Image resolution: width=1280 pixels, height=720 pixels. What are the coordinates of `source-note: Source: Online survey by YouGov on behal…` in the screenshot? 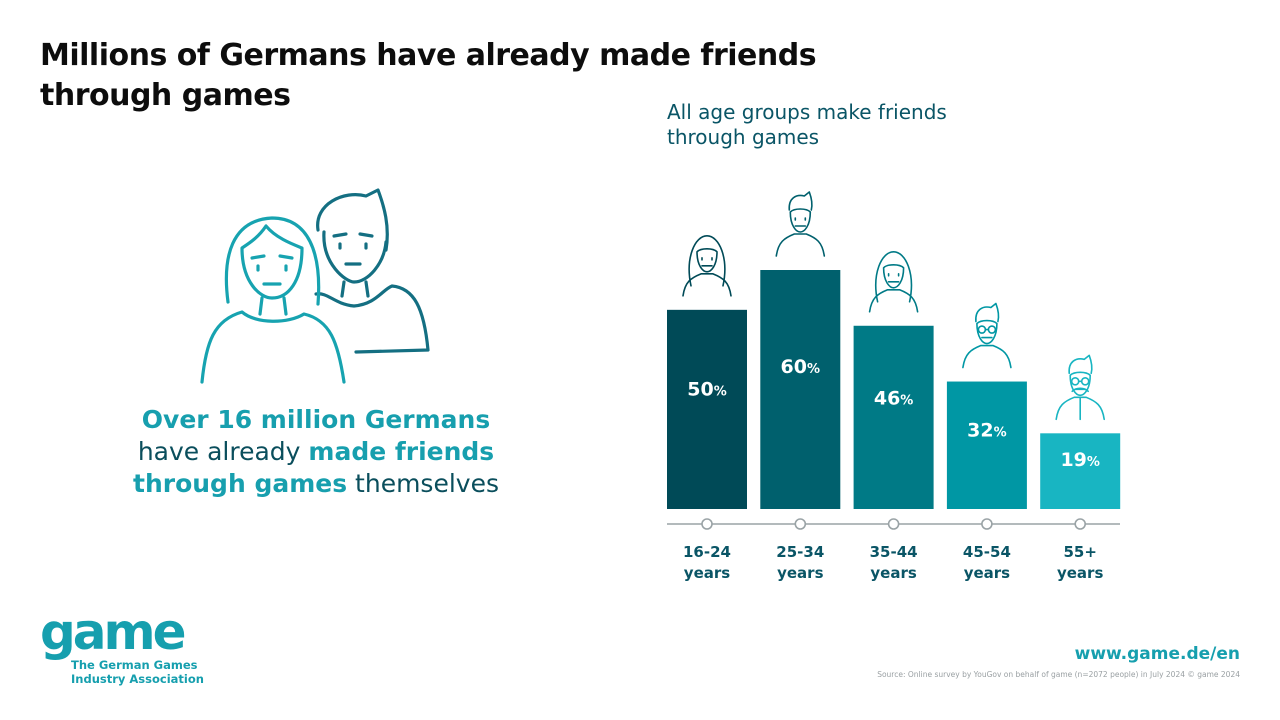 It's located at (1058, 674).